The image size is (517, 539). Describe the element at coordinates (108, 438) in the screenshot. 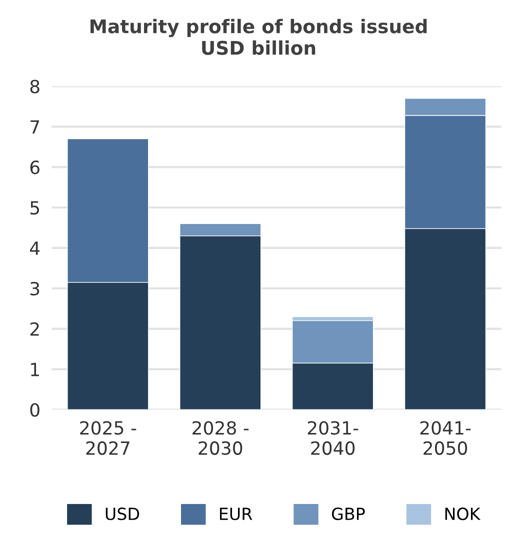

I see `x-tick-label: 2025 - 2027` at that location.